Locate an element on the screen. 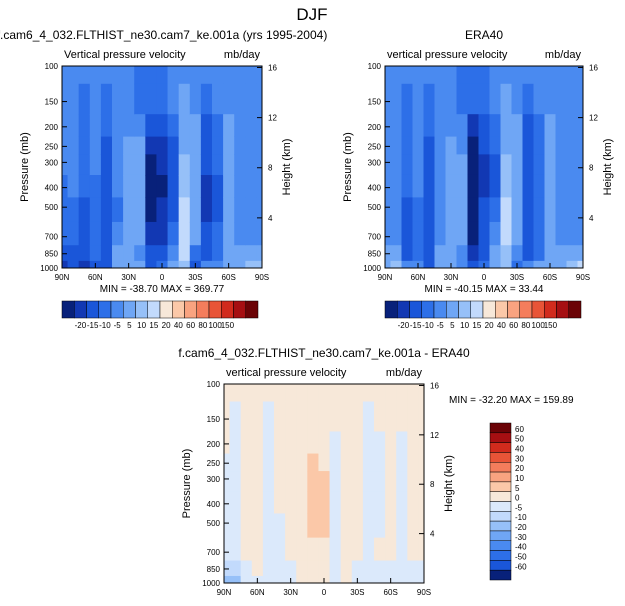 This screenshot has width=625, height=606. model-htick-label: 12 is located at coordinates (272, 118).